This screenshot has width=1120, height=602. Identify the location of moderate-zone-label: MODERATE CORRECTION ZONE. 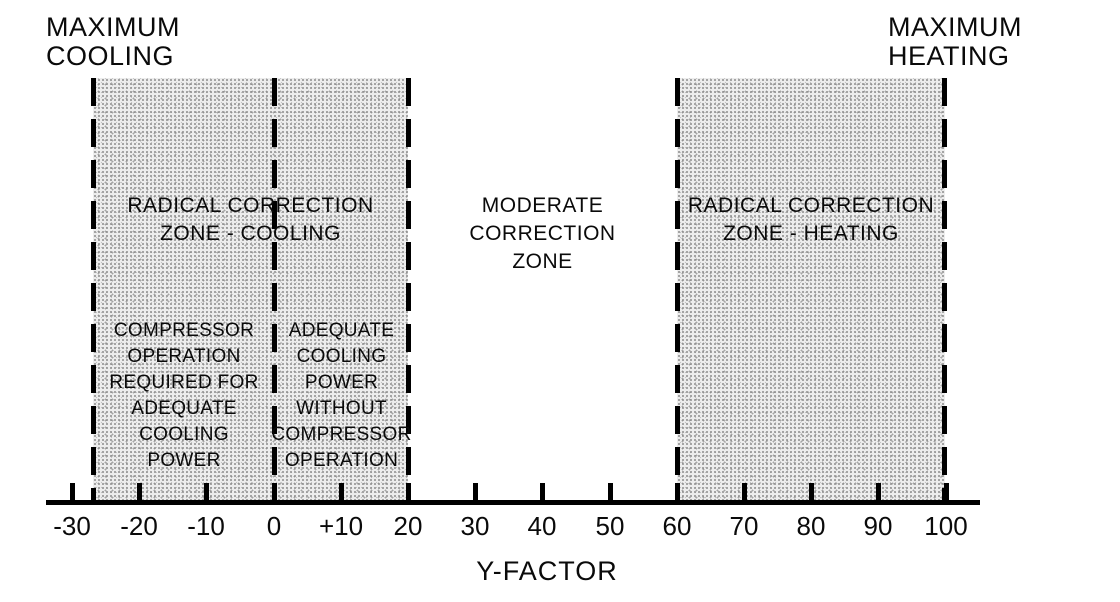
(542, 234).